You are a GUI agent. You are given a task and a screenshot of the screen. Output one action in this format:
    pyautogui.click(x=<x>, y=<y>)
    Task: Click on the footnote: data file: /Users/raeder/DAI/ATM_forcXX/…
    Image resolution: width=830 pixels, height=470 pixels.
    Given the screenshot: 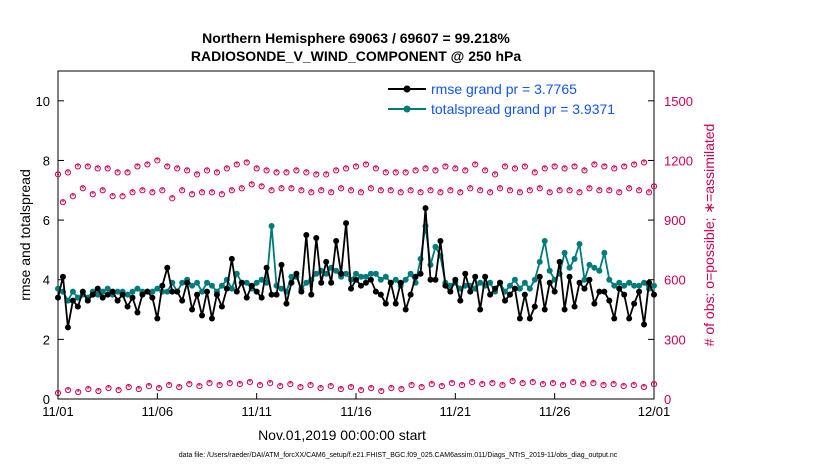 What is the action you would take?
    pyautogui.click(x=398, y=455)
    